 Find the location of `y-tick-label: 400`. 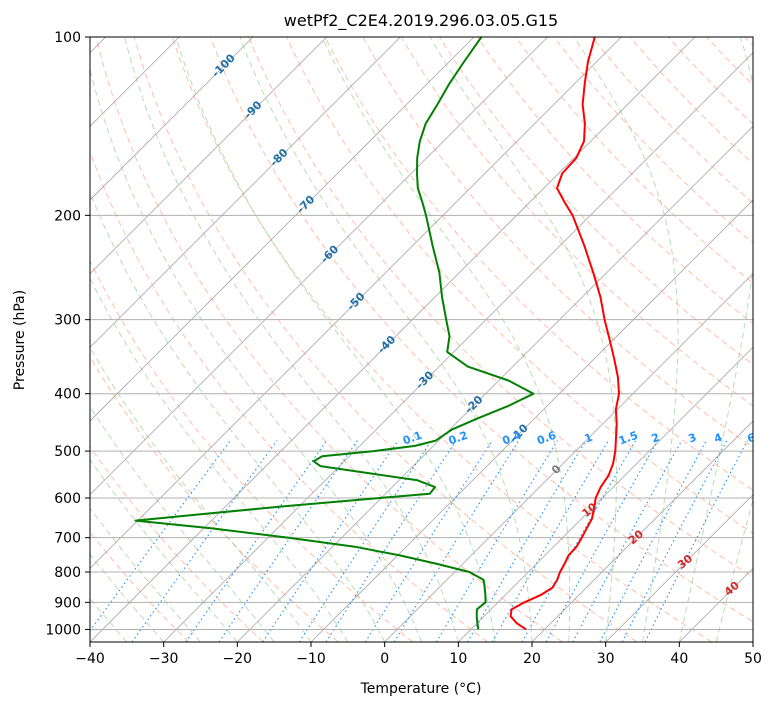

y-tick-label: 400 is located at coordinates (67, 395).